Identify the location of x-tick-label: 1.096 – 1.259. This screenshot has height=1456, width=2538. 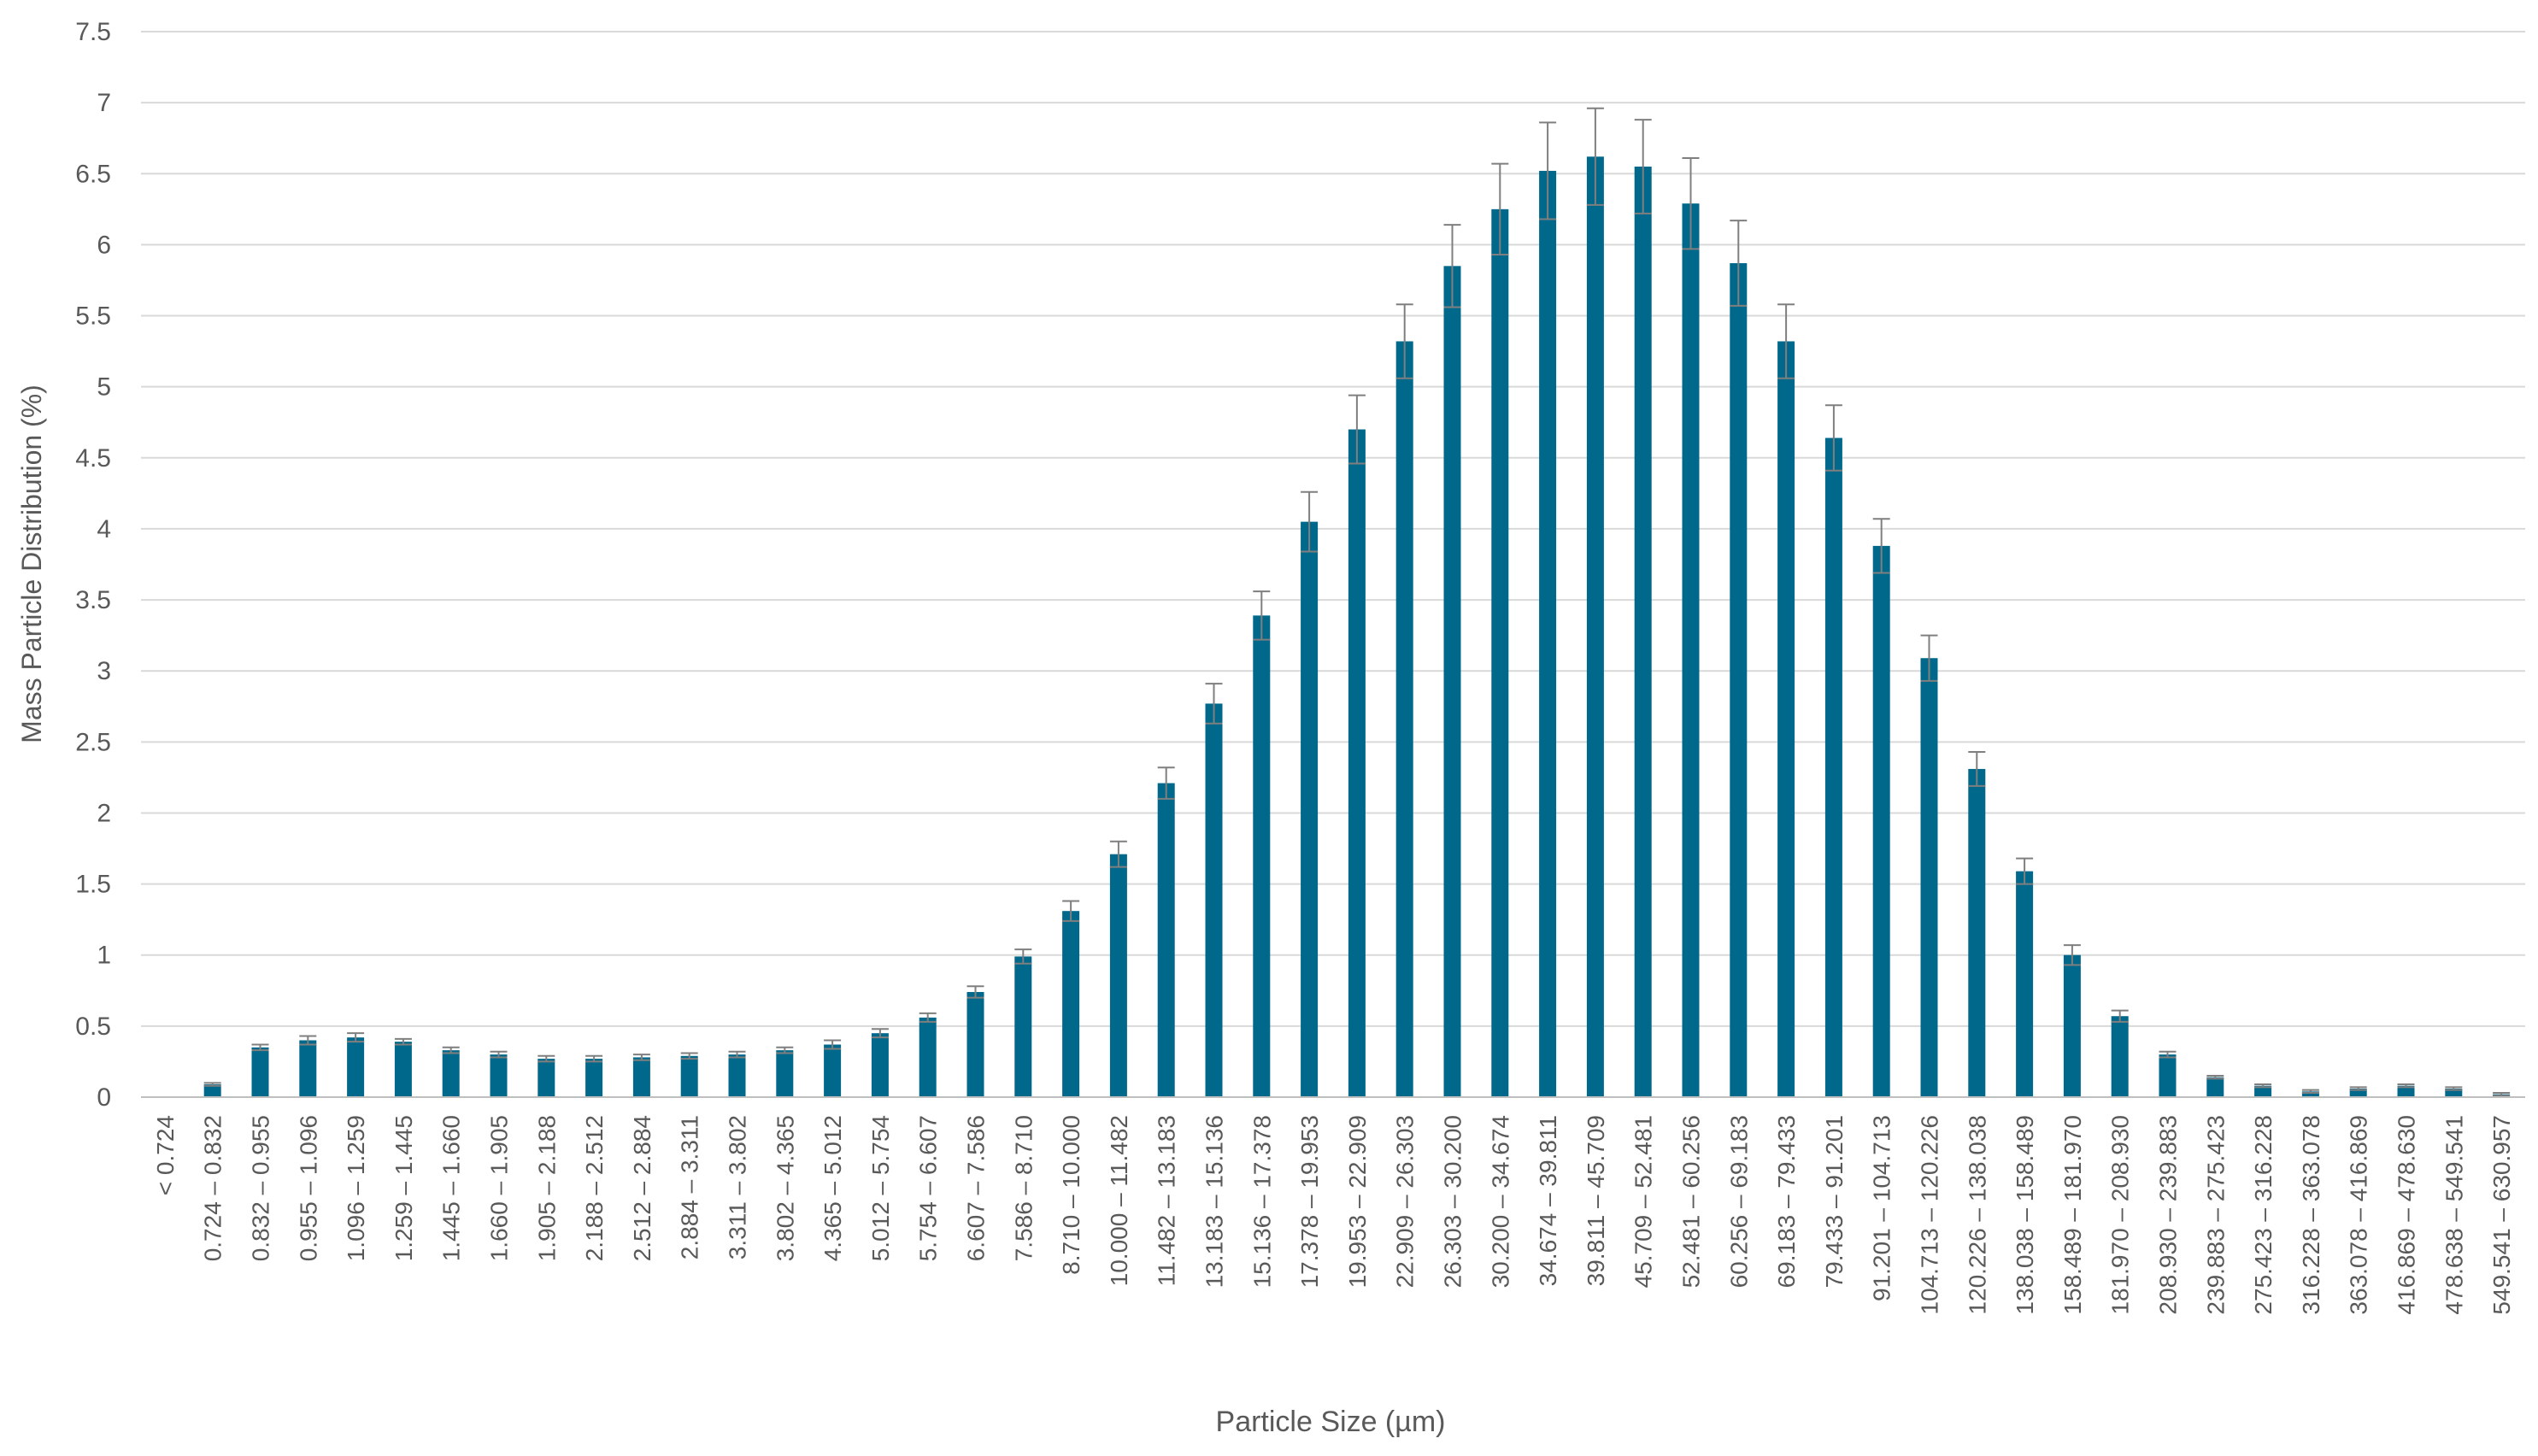
(356, 1188).